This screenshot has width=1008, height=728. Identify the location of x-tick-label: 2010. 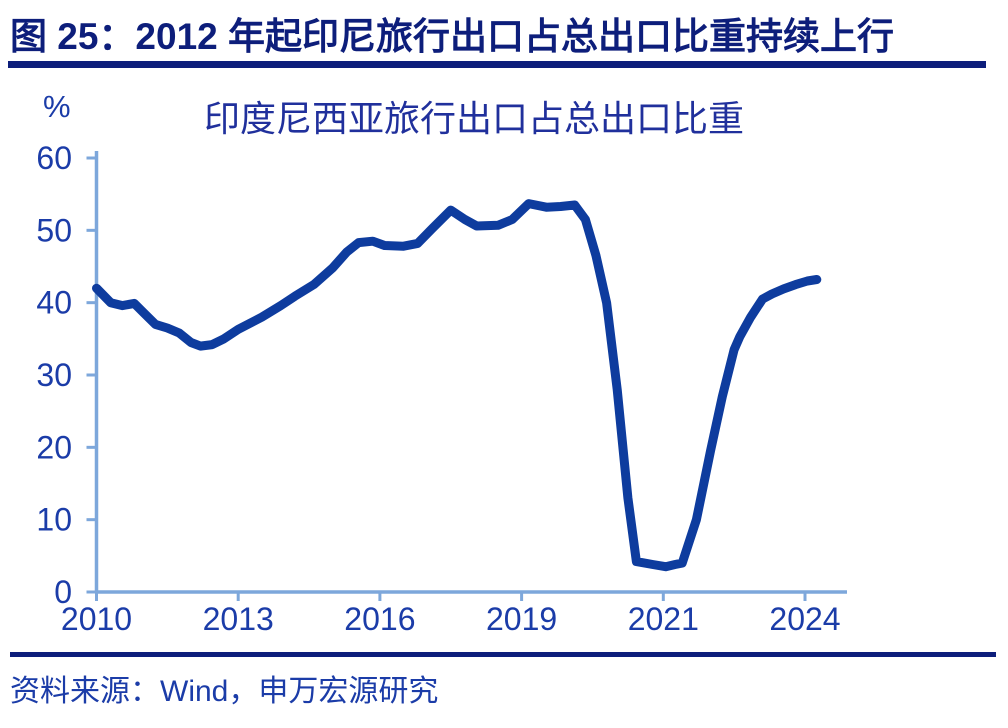
(96, 619).